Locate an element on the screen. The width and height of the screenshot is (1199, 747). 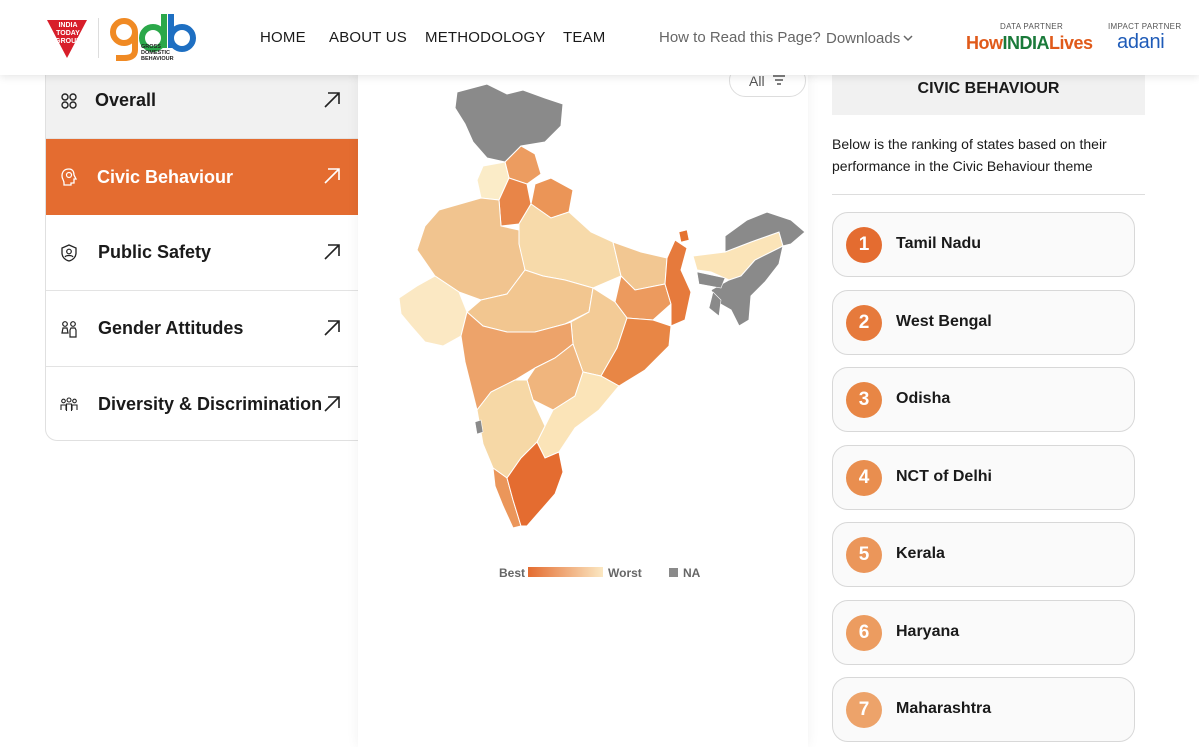
shield-user-icon is located at coordinates (69, 253).